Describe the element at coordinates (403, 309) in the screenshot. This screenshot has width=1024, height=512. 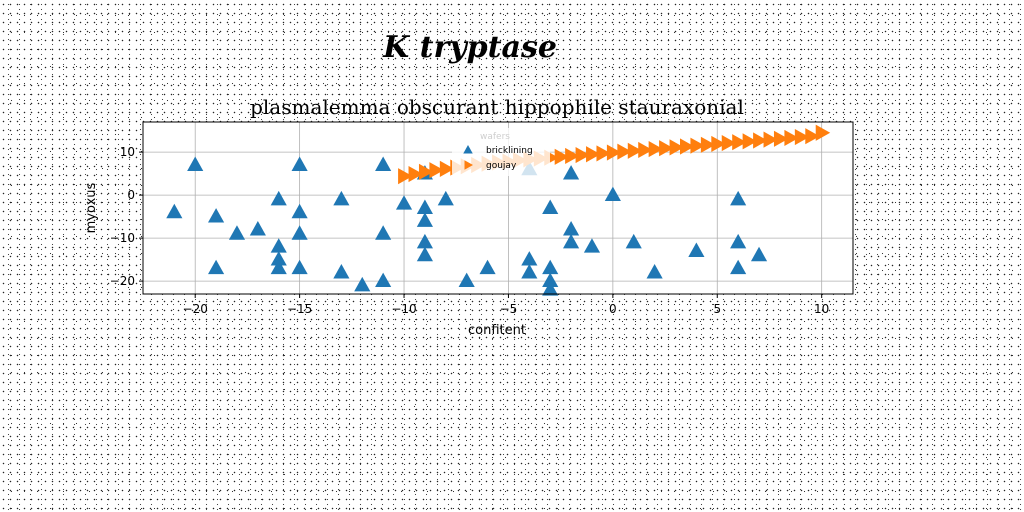
I see `x-tick-label: −10` at that location.